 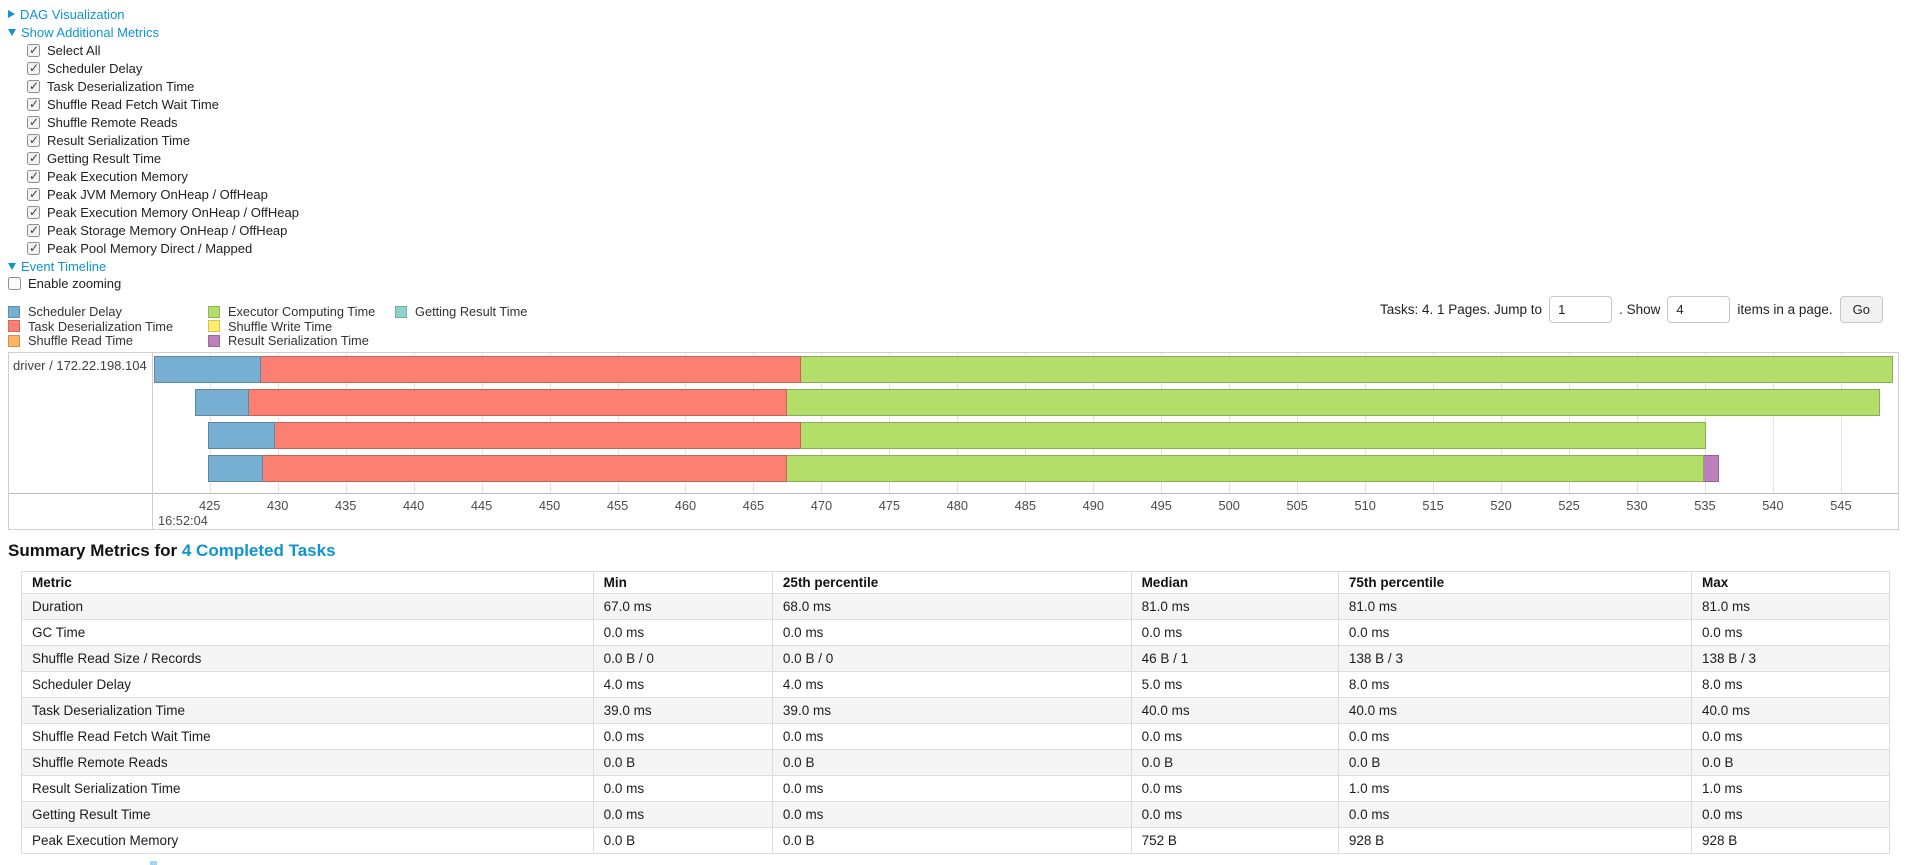 I want to click on metric-value-cell: 1.0 ms, so click(x=1790, y=788).